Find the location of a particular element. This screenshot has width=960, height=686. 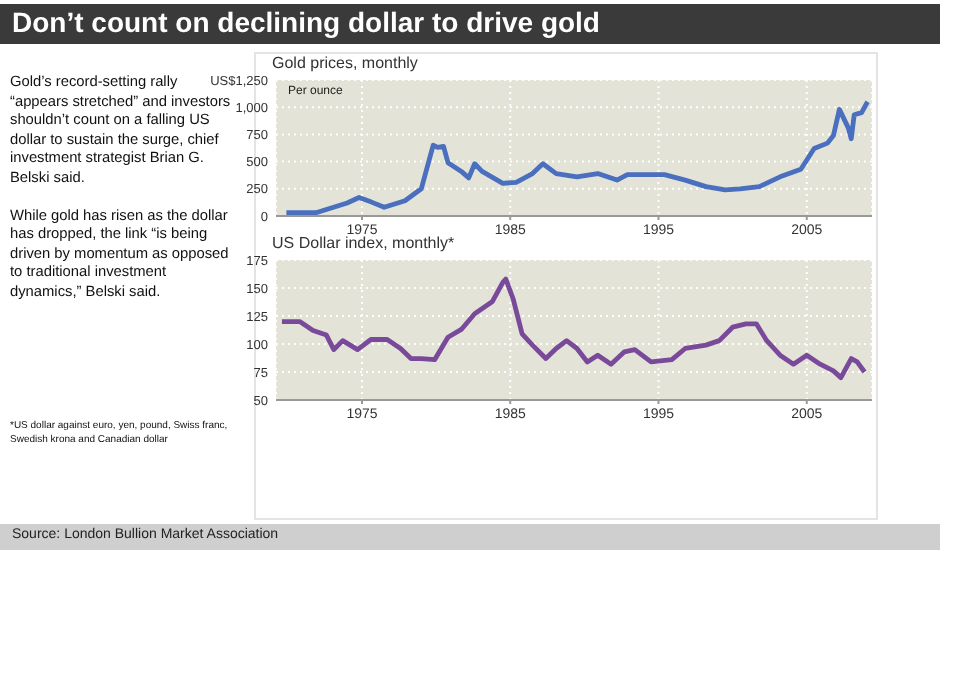

chart-subtitle: US Dollar index, monthly* is located at coordinates (363, 243).